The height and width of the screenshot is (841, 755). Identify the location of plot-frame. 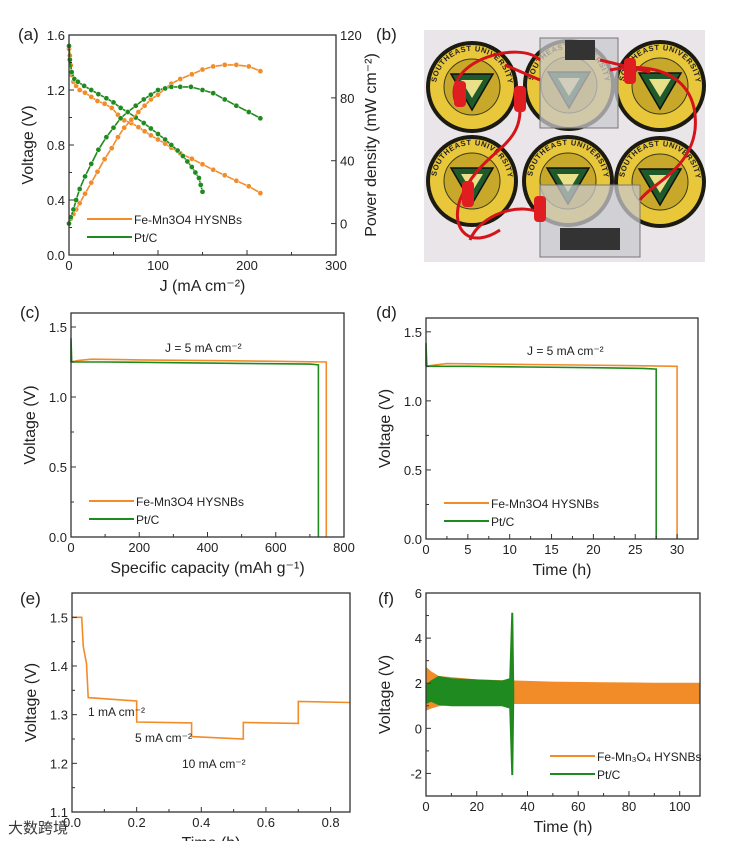
(562, 428).